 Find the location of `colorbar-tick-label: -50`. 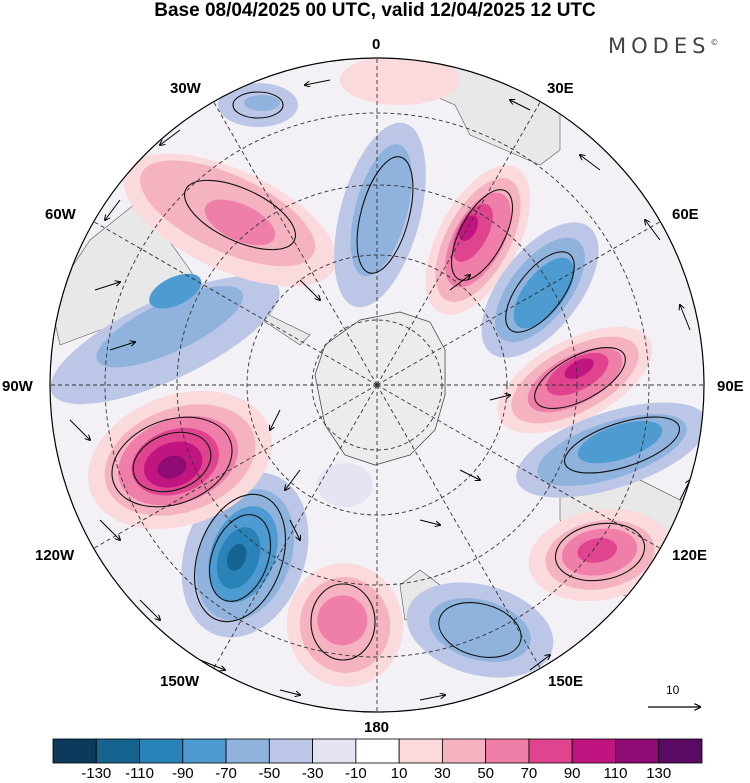

colorbar-tick-label: -50 is located at coordinates (269, 773).